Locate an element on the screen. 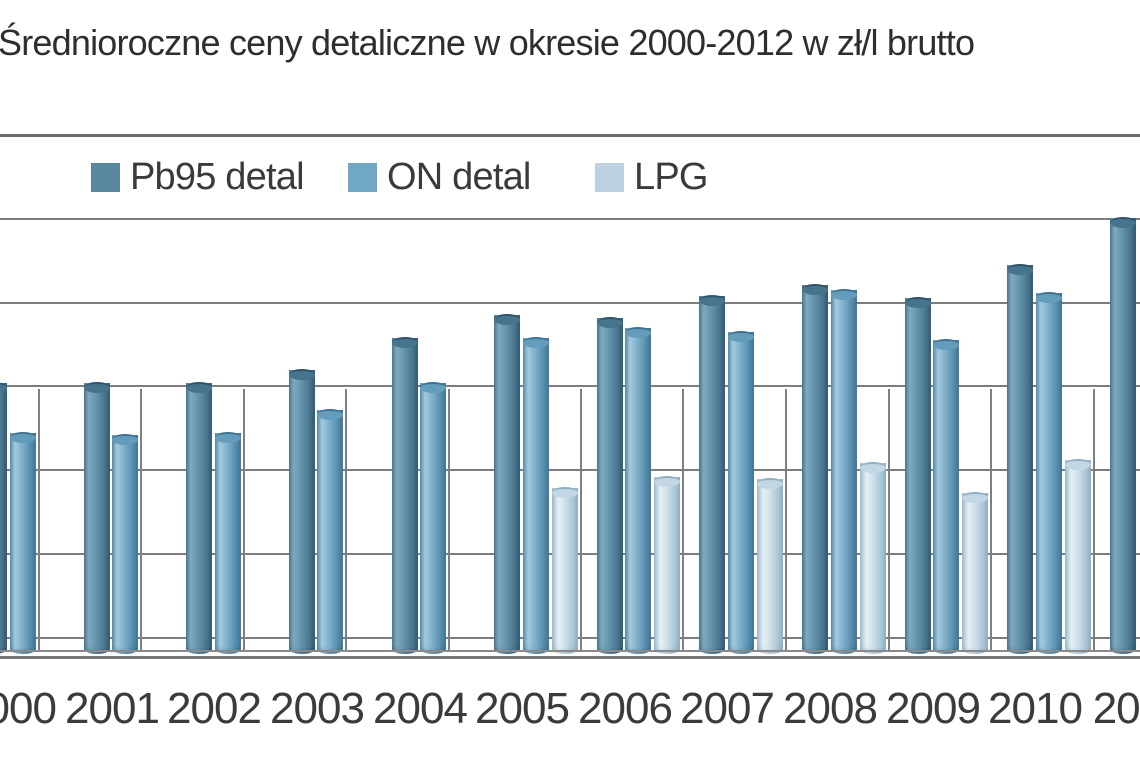 This screenshot has width=1140, height=760. bar-pb95-2008 is located at coordinates (815, 469).